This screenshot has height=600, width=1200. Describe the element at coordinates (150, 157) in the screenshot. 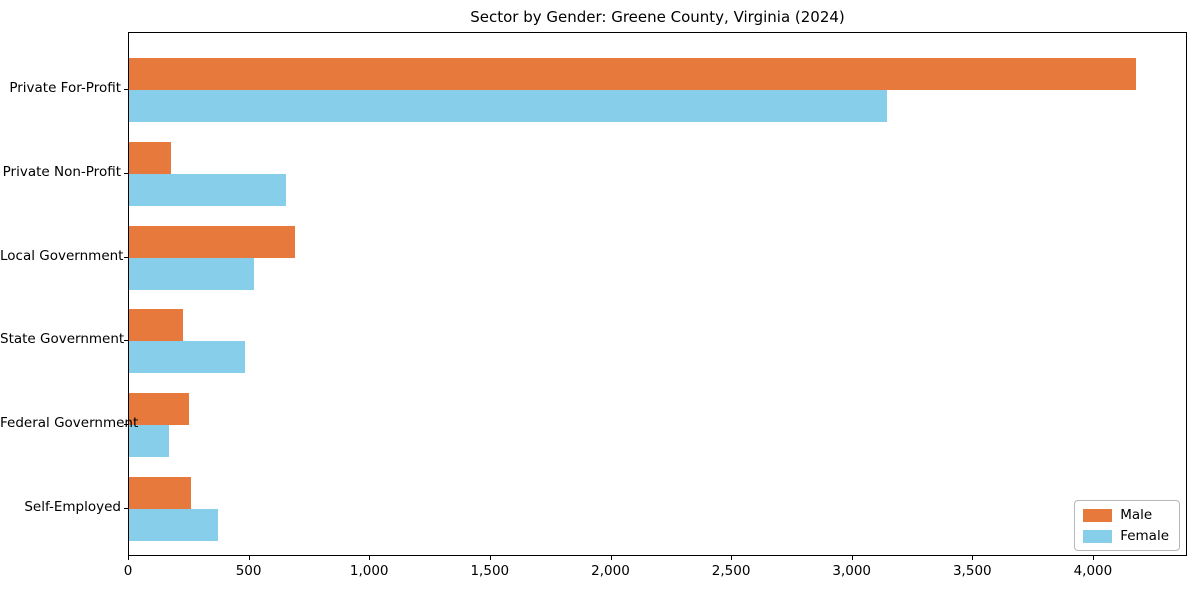

I see `bar-male-private-non-profit` at that location.